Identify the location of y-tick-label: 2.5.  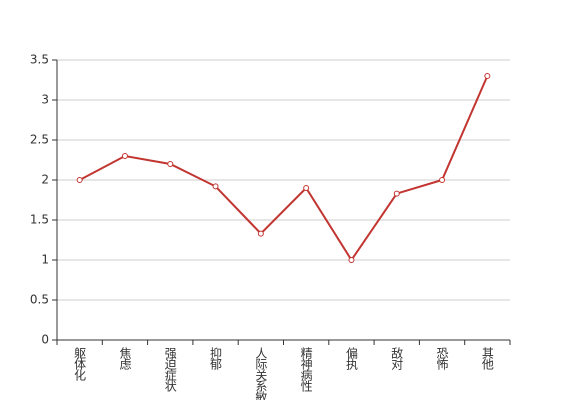
(39, 140).